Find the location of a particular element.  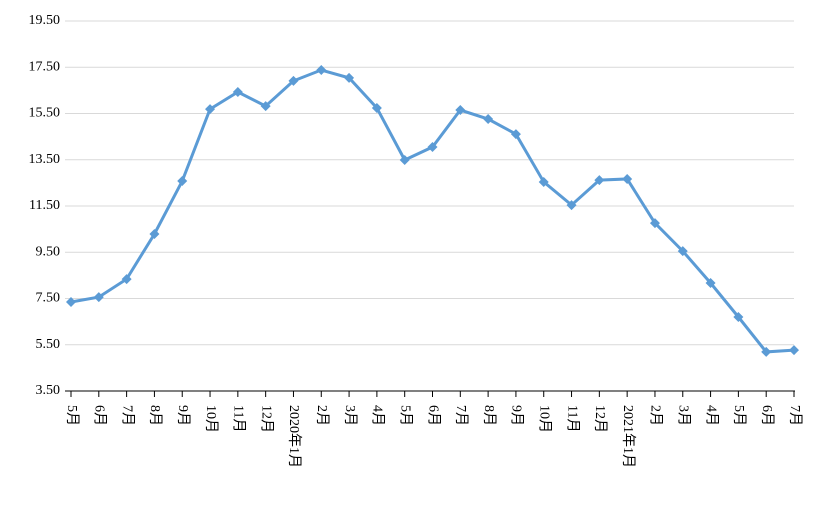

y-tick-label: 17.50 is located at coordinates (45, 66).